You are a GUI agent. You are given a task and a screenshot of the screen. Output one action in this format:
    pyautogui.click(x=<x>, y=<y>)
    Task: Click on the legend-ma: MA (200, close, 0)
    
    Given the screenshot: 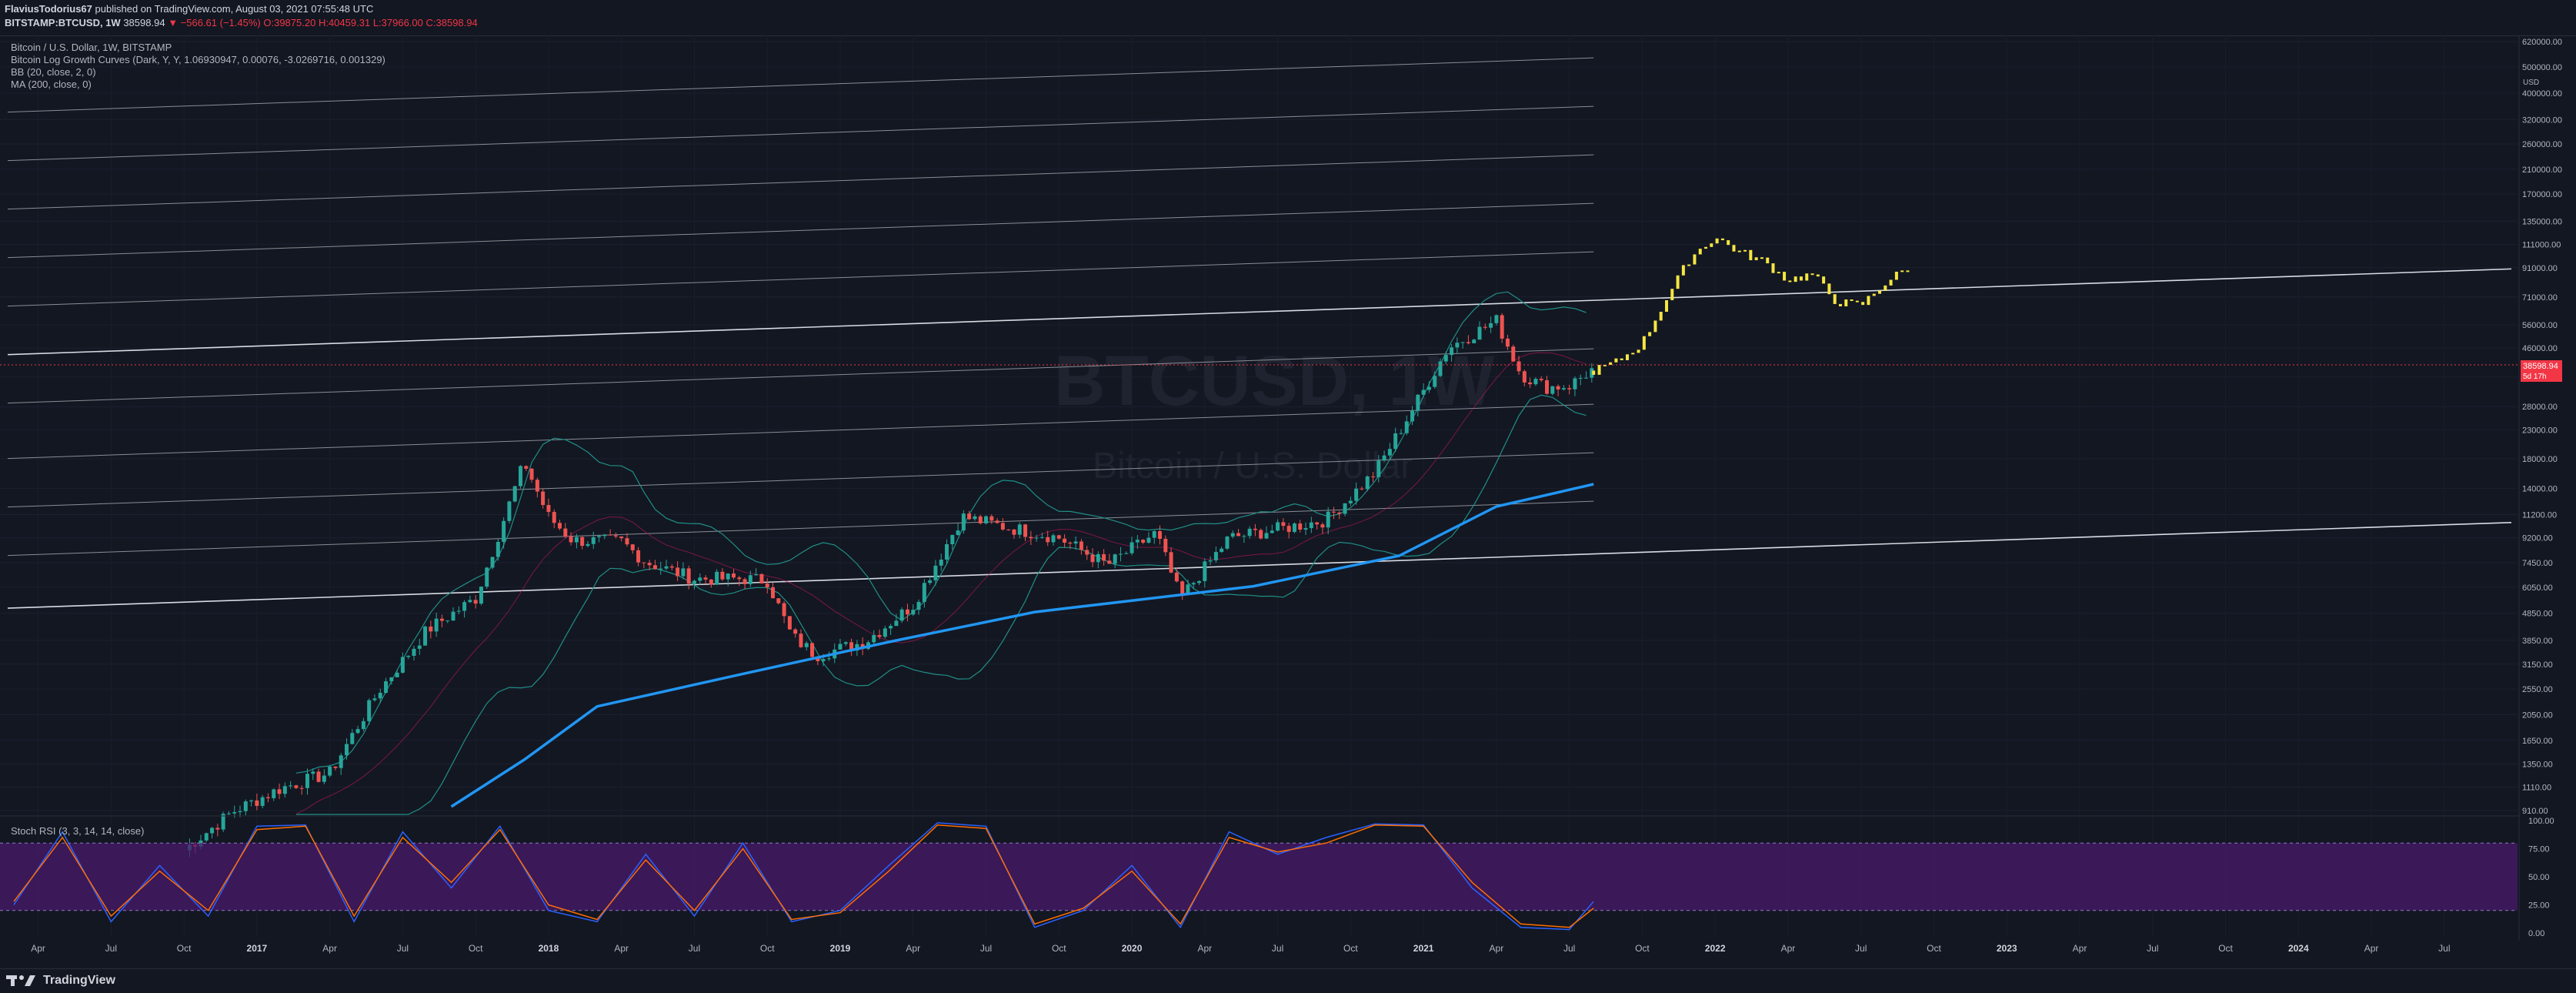 What is the action you would take?
    pyautogui.click(x=52, y=84)
    